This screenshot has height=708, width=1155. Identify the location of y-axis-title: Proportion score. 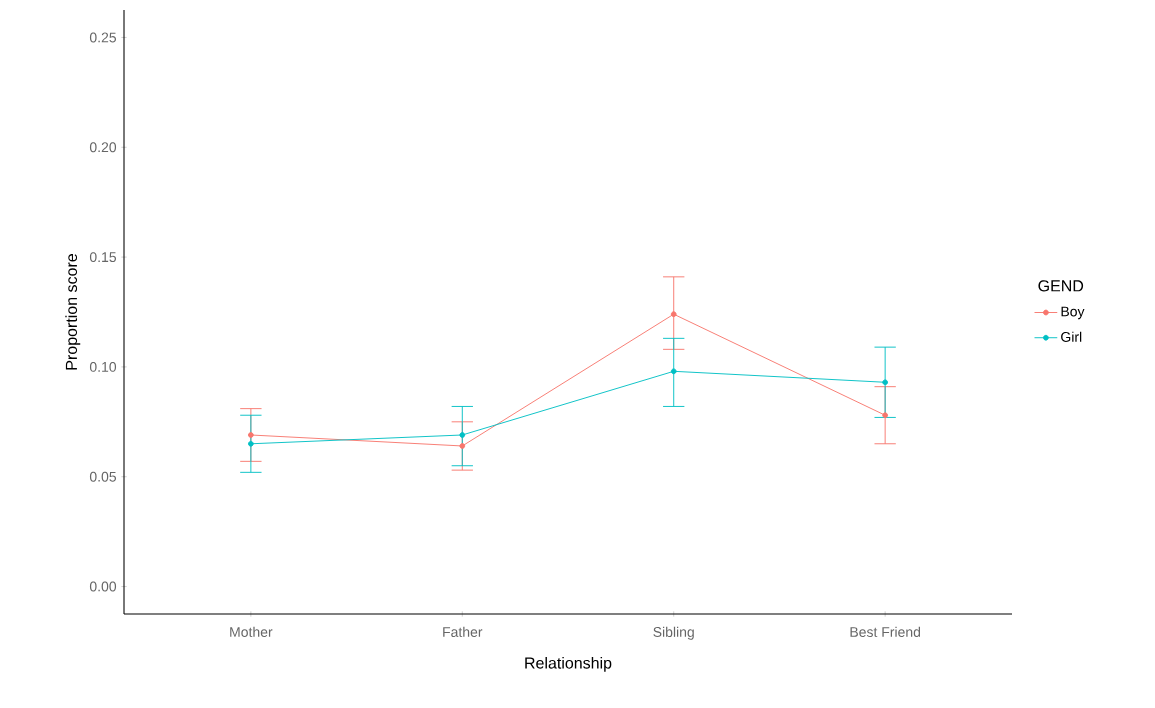
(73, 312).